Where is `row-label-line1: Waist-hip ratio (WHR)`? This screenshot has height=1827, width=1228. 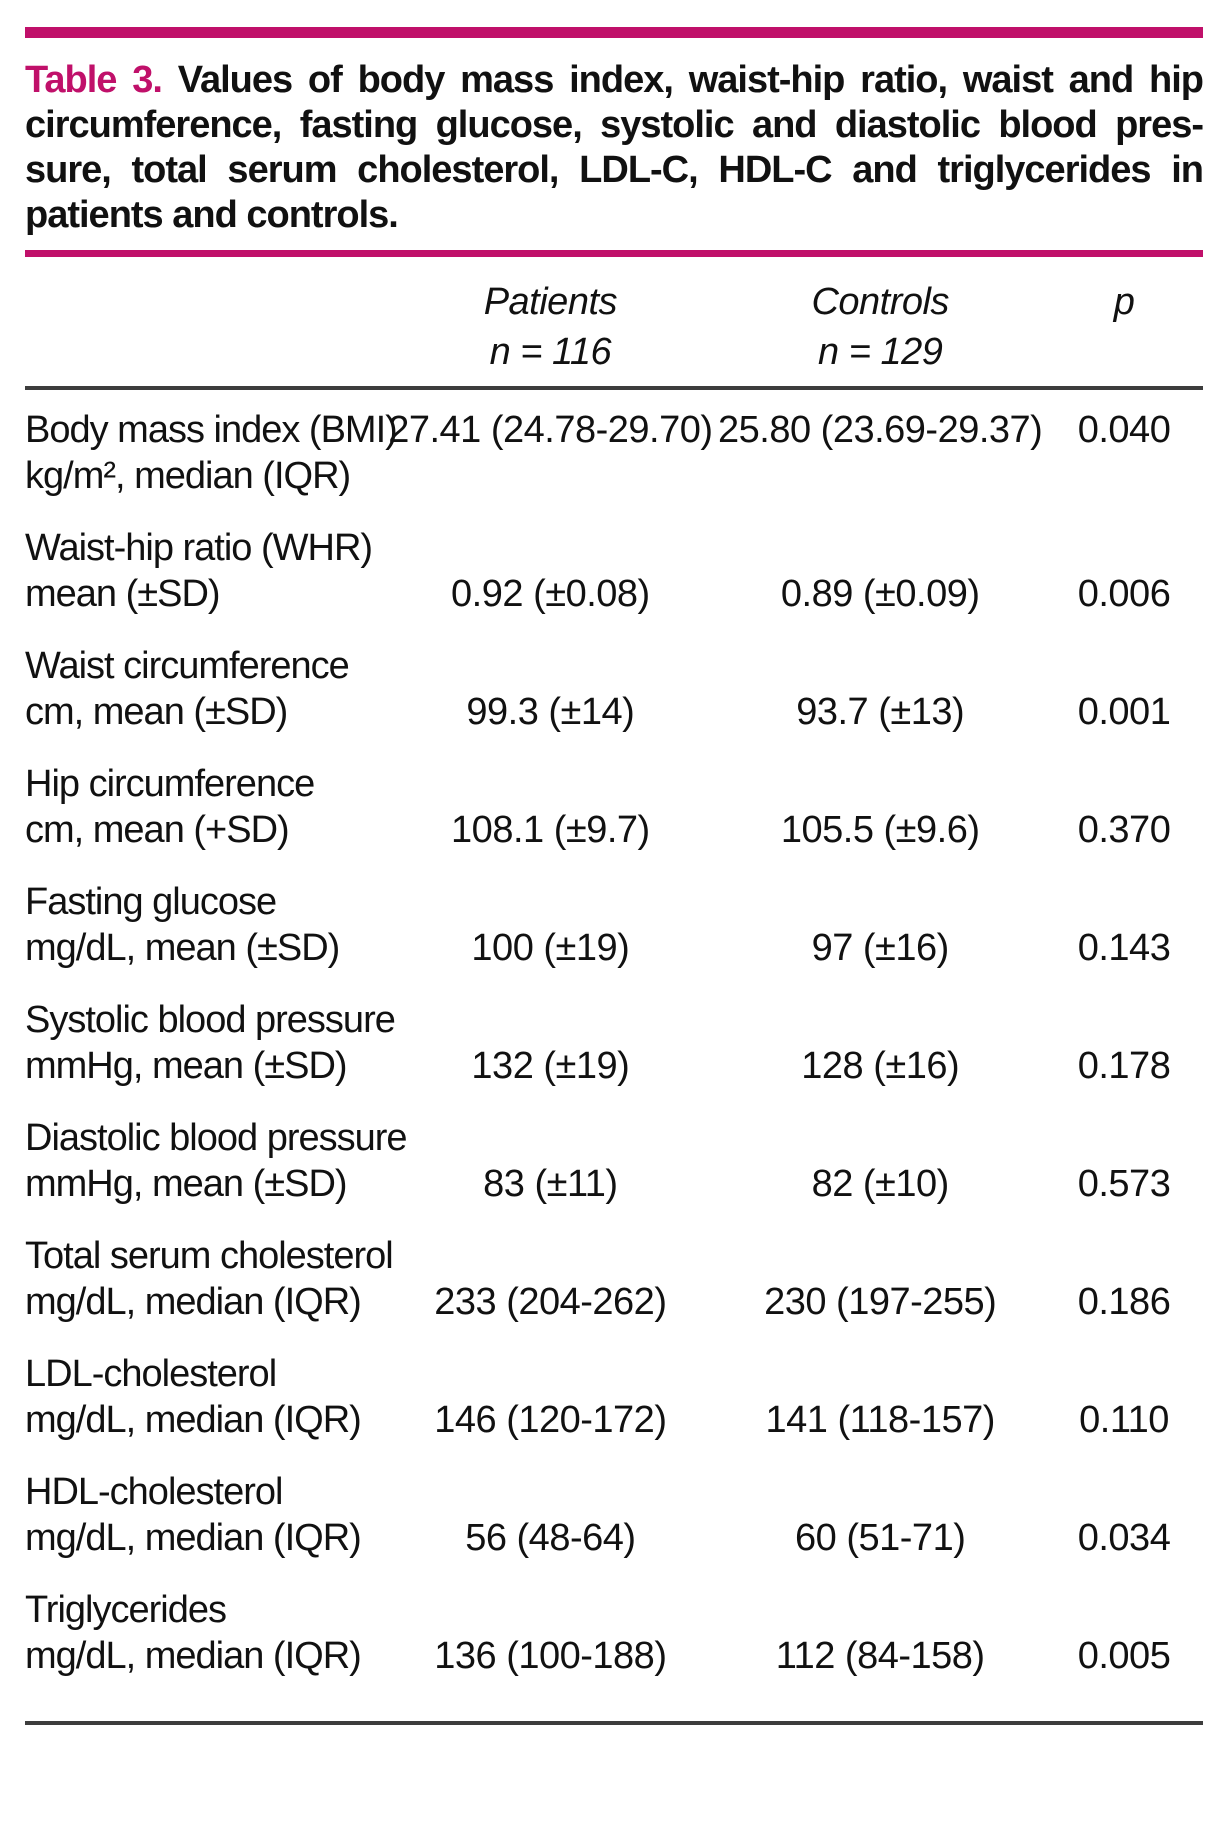
row-label-line1: Waist-hip ratio (WHR) is located at coordinates (199, 548).